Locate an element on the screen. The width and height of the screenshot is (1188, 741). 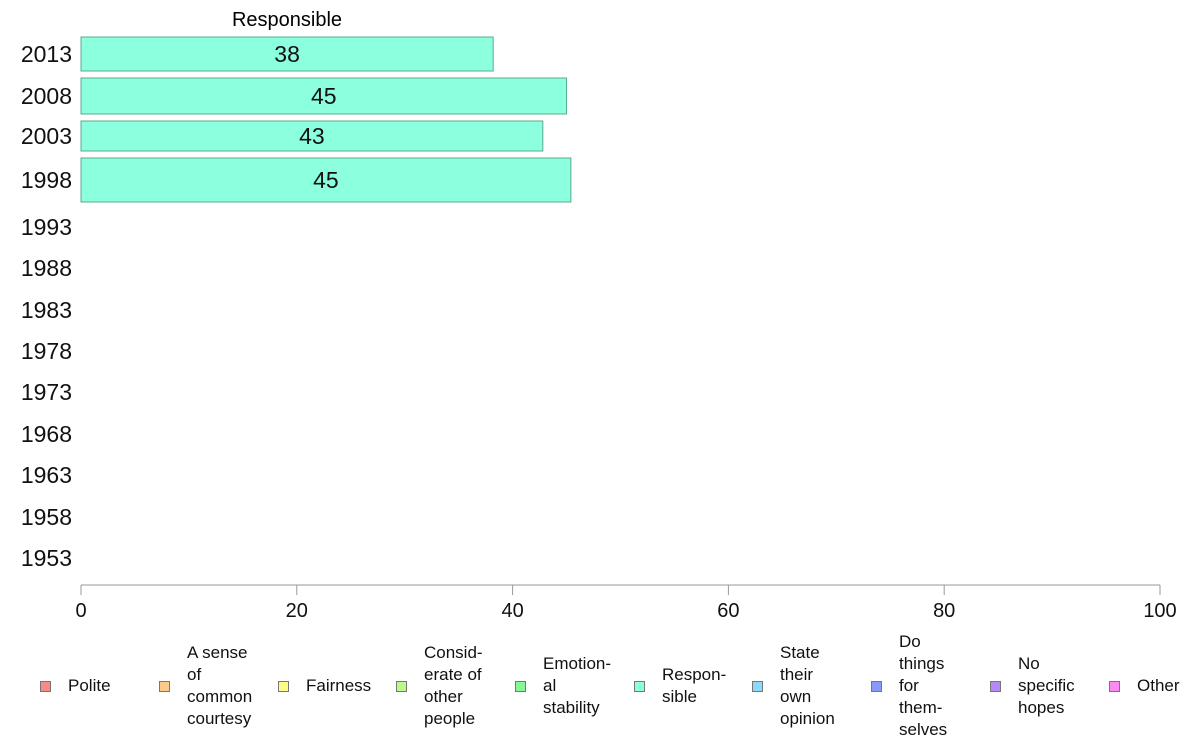
data-label-2003: 43 is located at coordinates (312, 136).